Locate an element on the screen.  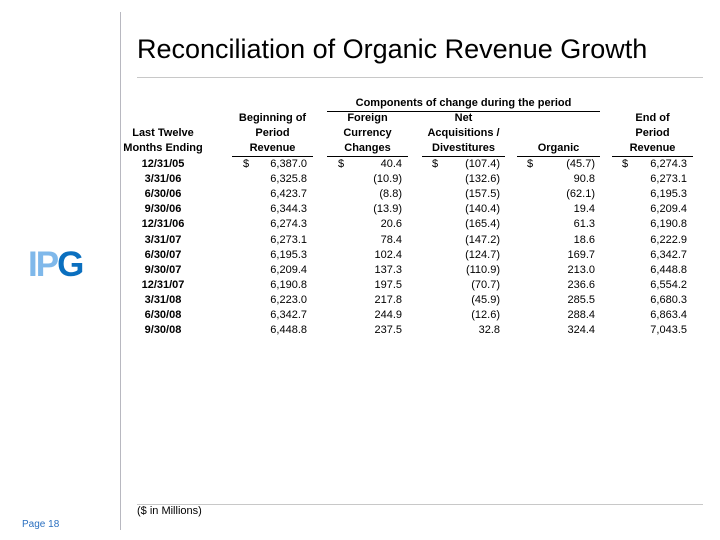
column-header: Months Ending is located at coordinates (163, 148).